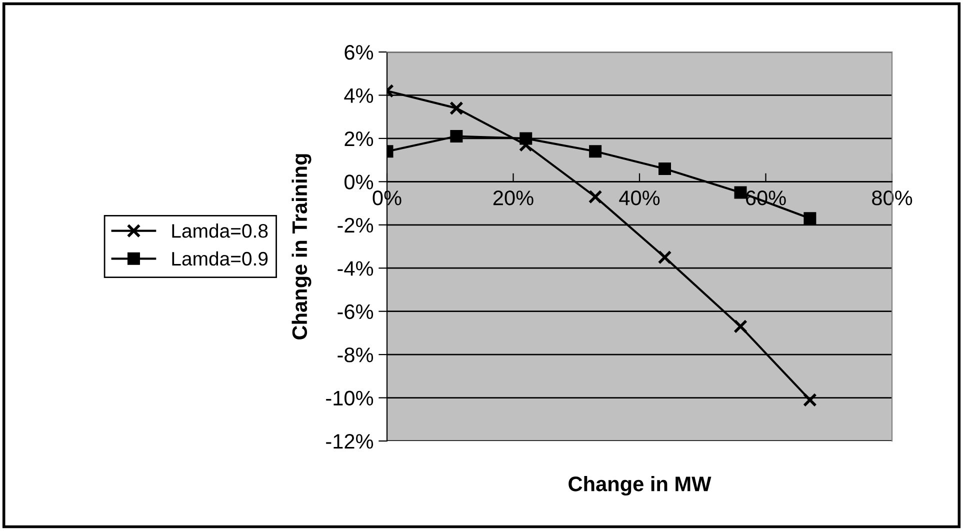 The height and width of the screenshot is (531, 963). Describe the element at coordinates (220, 231) in the screenshot. I see `legend-label: Lamda=0.8` at that location.